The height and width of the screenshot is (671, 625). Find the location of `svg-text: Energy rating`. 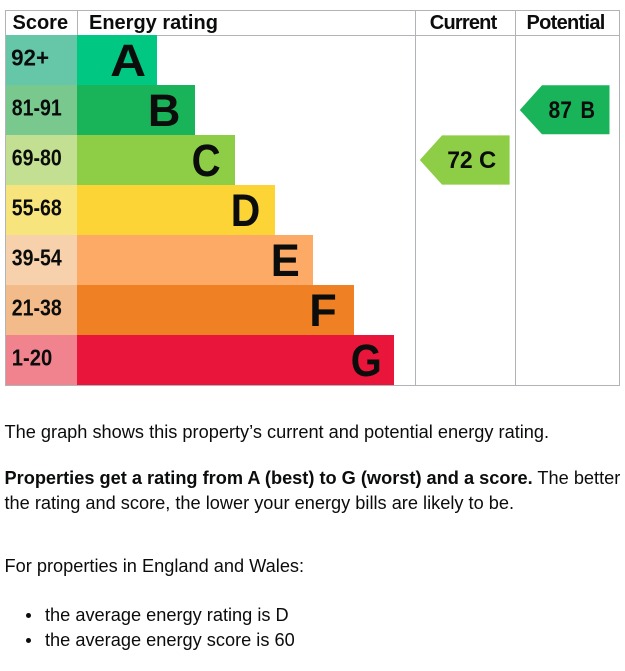

svg-text: Energy rating is located at coordinates (153, 23).